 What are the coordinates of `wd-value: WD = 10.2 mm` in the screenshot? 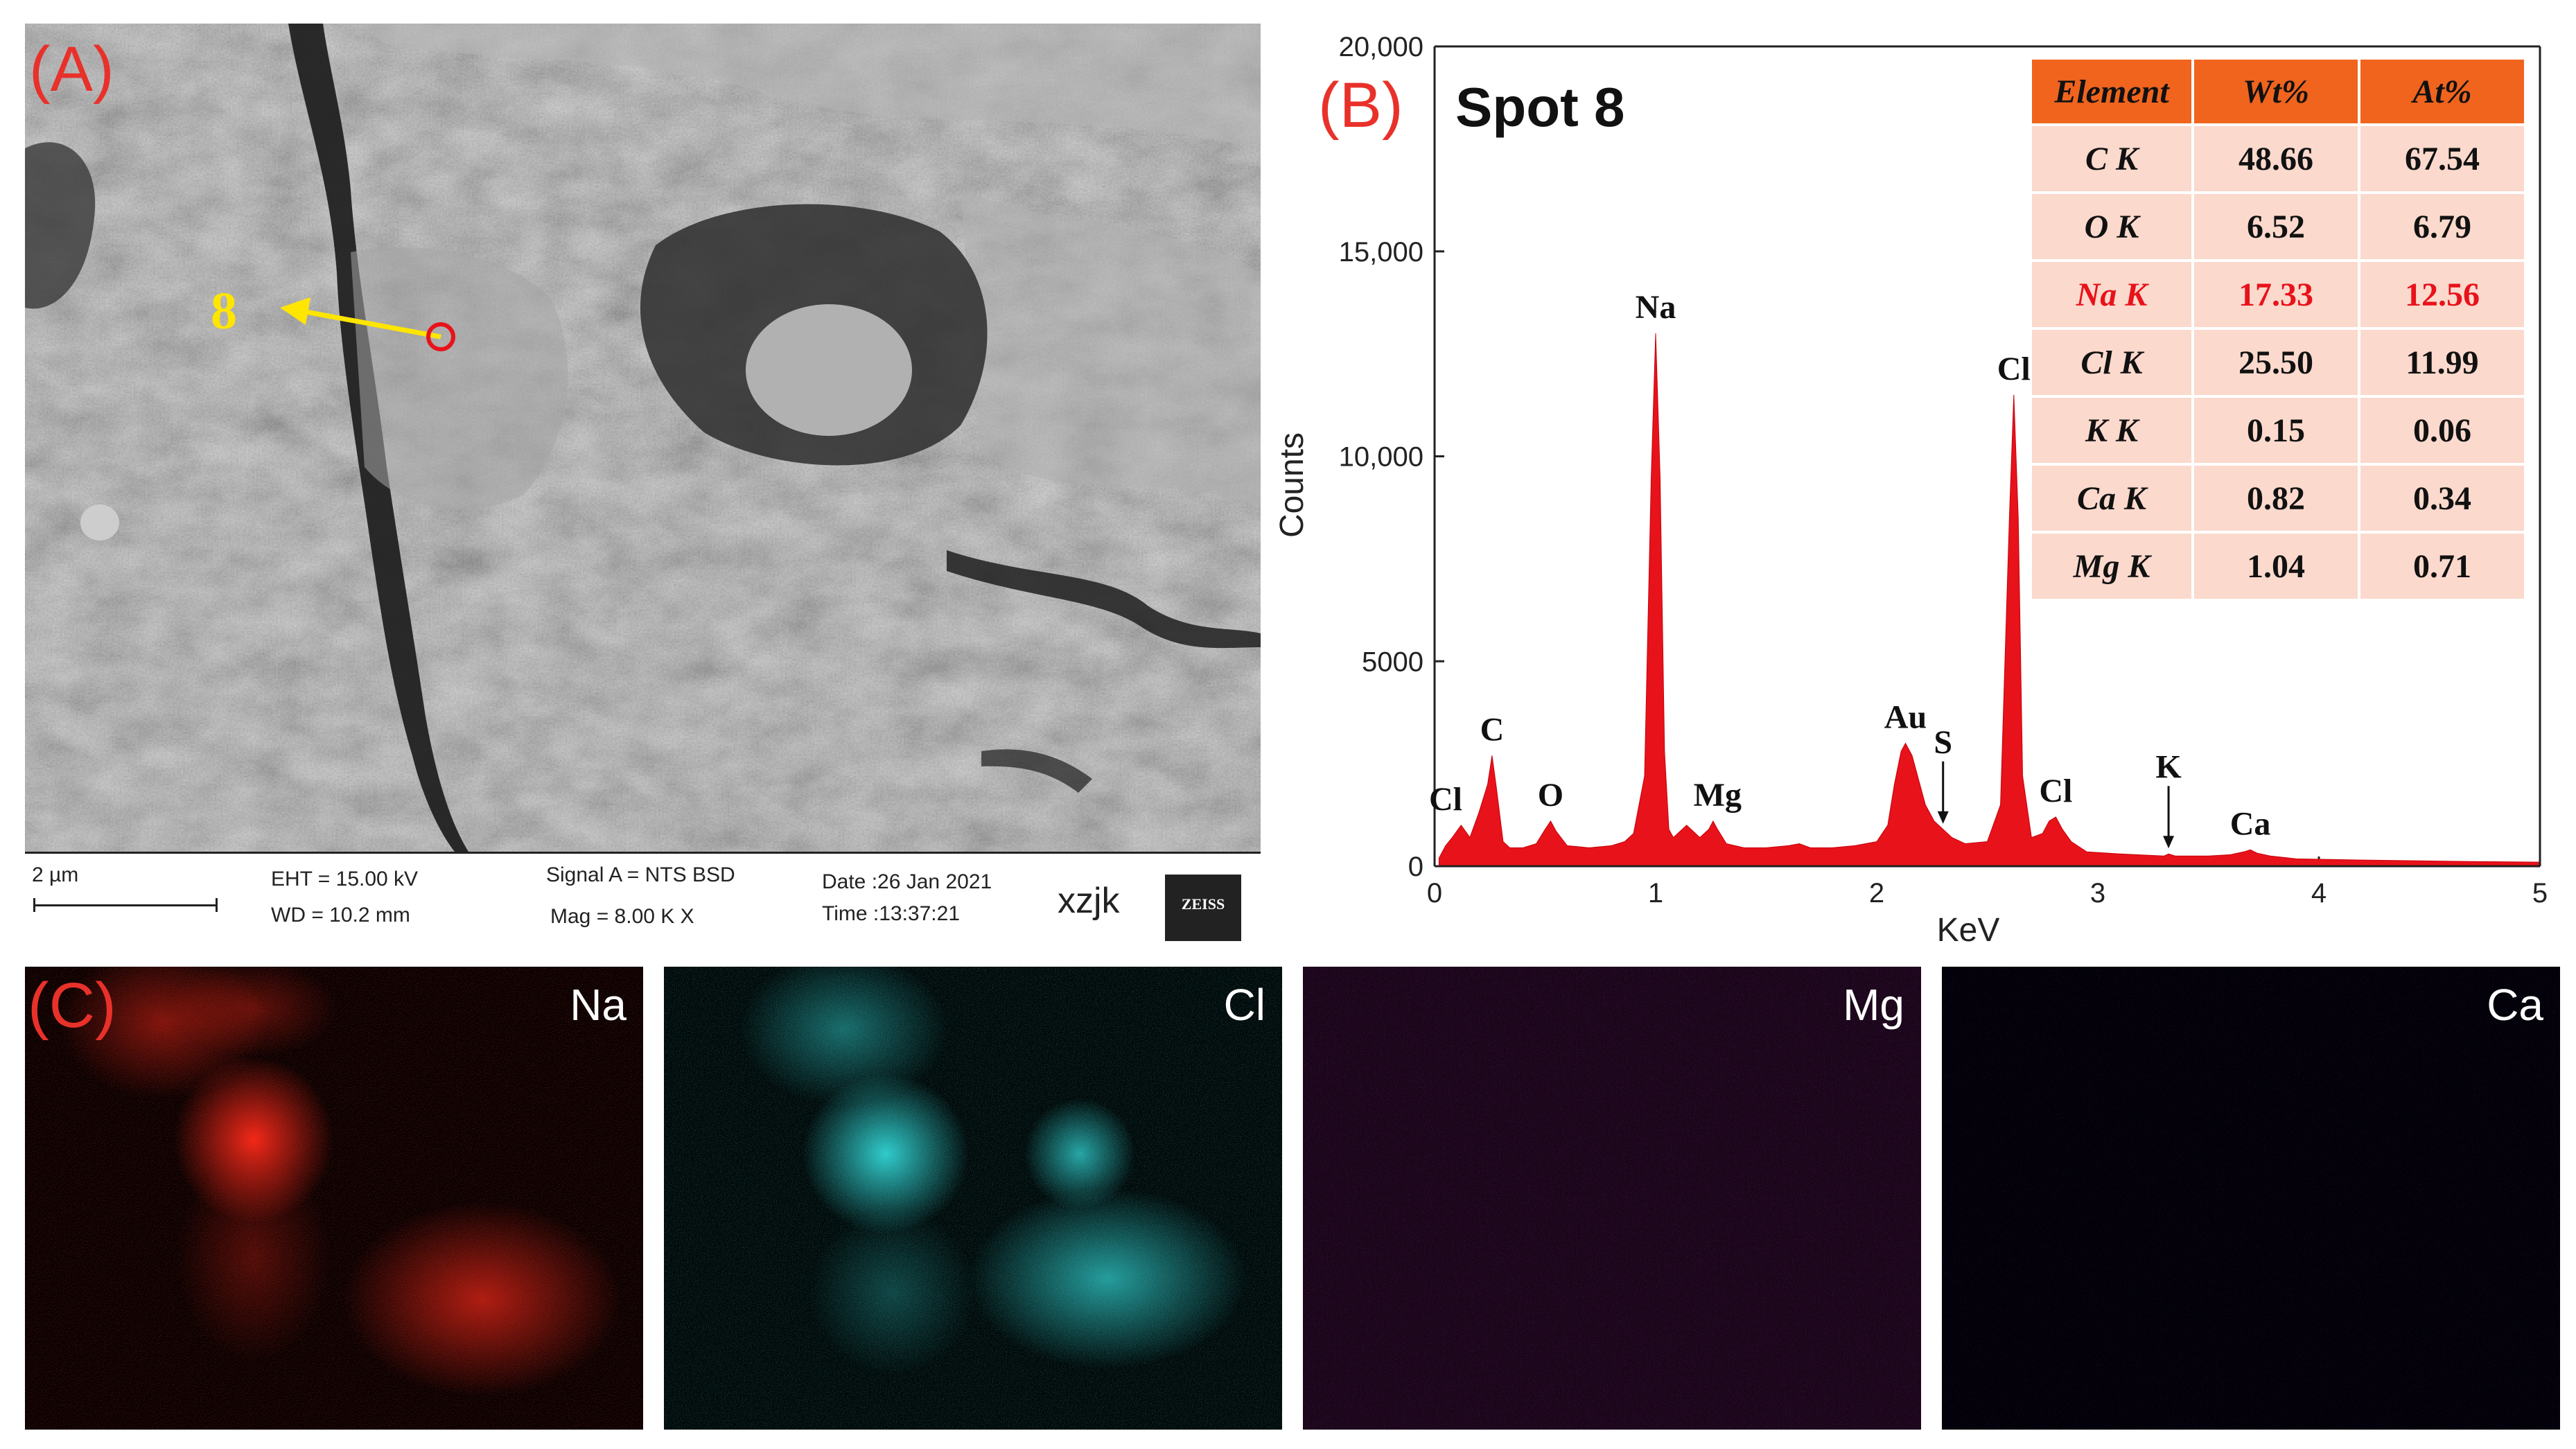 It's located at (340, 916).